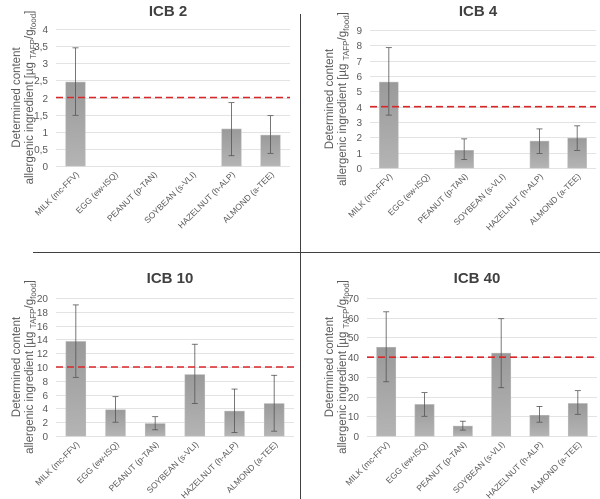 The width and height of the screenshot is (600, 499). Describe the element at coordinates (43, 313) in the screenshot. I see `y-tick-label: 18` at that location.